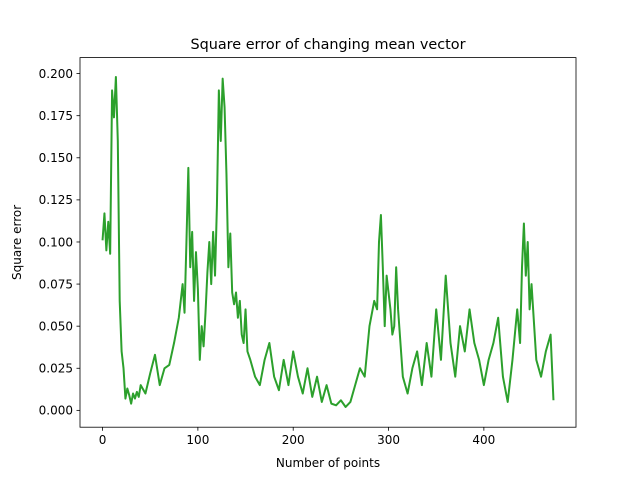 The image size is (640, 480). Describe the element at coordinates (103, 440) in the screenshot. I see `x-tick-label: 0` at that location.